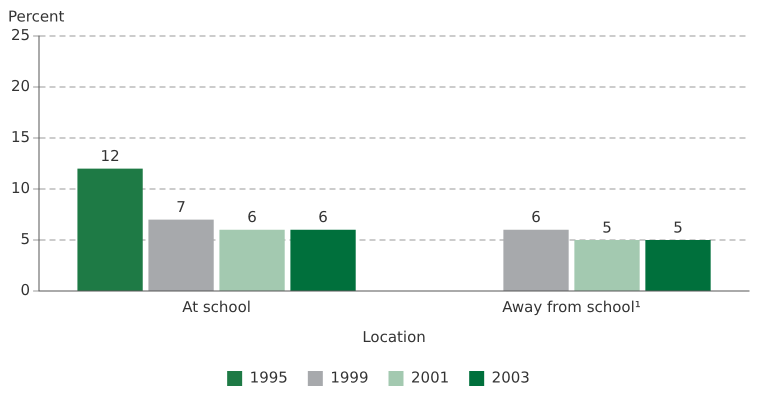 The width and height of the screenshot is (767, 404). I want to click on data-label: 12, so click(110, 155).